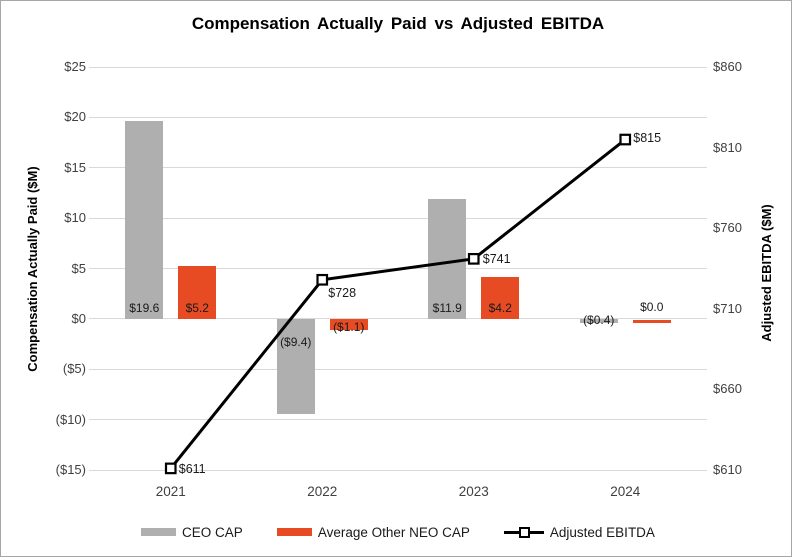  I want to click on adjusted-ebitda-line-swatch, so click(523, 532).